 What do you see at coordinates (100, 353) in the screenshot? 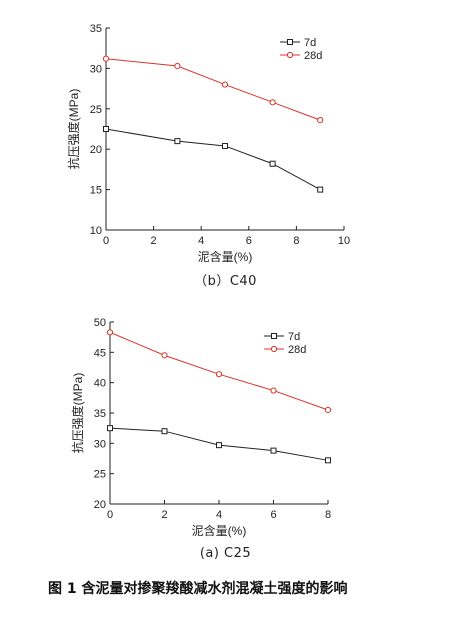
I see `y-tick-label: 45` at bounding box center [100, 353].